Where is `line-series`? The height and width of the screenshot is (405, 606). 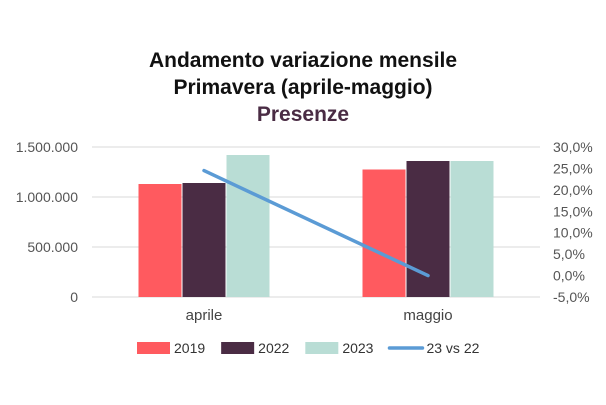 line-series is located at coordinates (316, 223).